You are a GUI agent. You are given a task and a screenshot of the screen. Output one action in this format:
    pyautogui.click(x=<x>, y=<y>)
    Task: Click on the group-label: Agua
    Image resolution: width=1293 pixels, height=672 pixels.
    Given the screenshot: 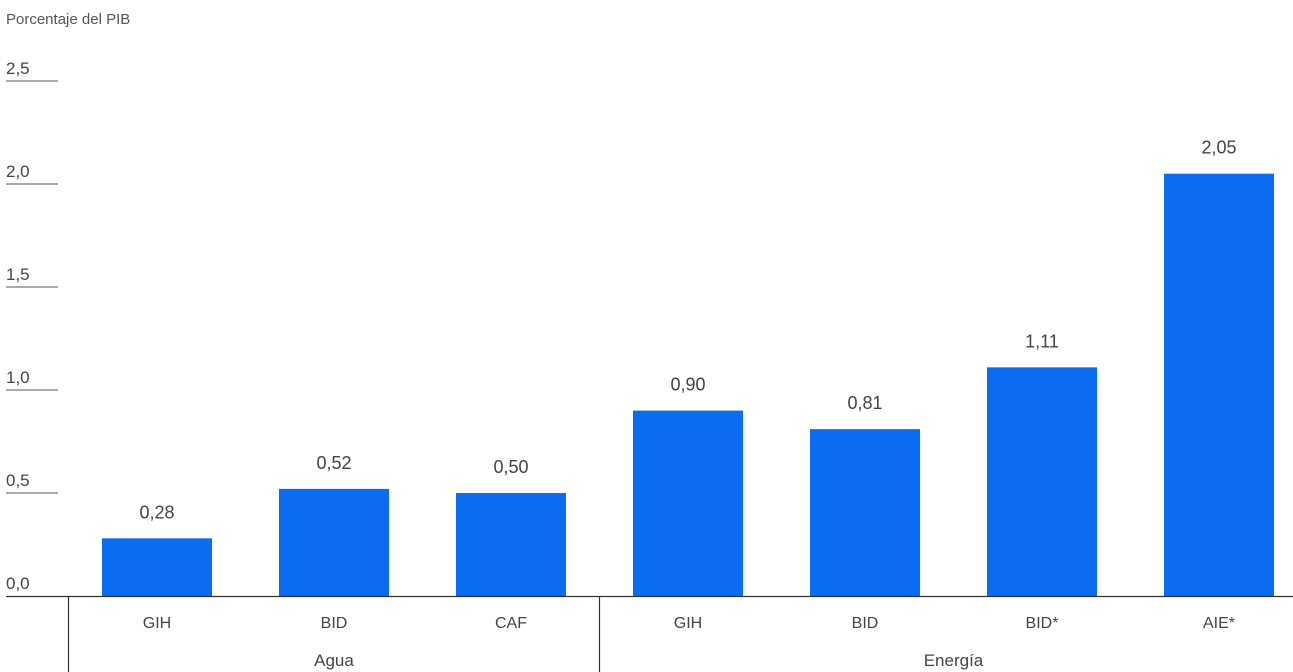 What is the action you would take?
    pyautogui.click(x=334, y=660)
    